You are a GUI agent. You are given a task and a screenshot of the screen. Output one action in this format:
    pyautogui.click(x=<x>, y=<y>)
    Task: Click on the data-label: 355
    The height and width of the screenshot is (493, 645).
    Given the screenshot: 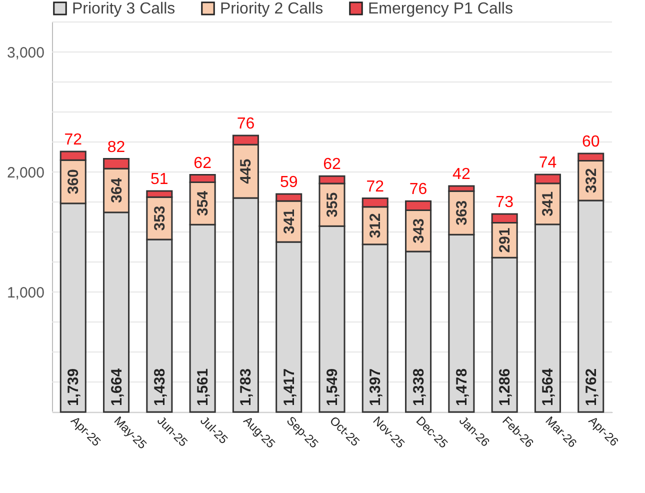 What is the action you would take?
    pyautogui.click(x=332, y=205)
    